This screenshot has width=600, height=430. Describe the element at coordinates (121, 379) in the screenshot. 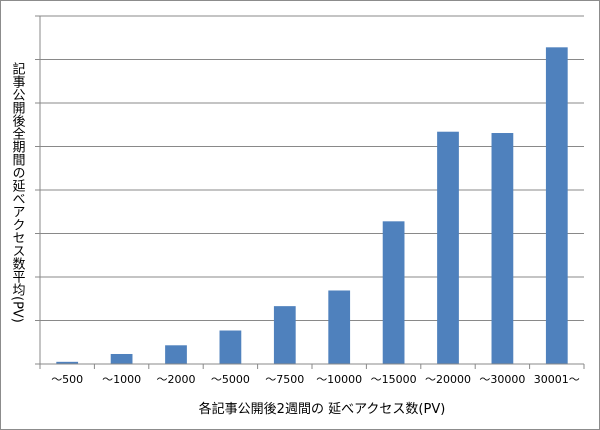

I see `x-tick-label: 〜1000` at that location.